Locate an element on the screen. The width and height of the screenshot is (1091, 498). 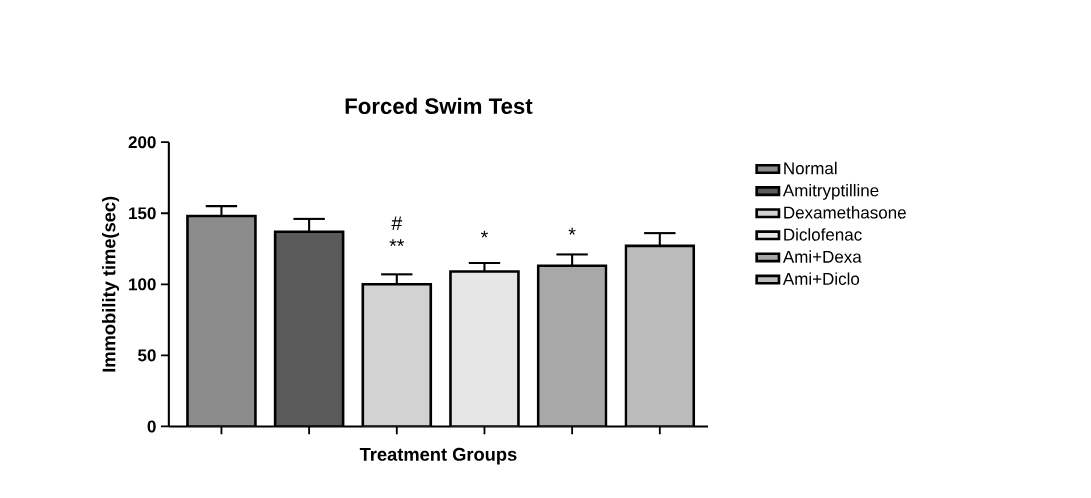
legend-label: Diclofenac is located at coordinates (823, 234).